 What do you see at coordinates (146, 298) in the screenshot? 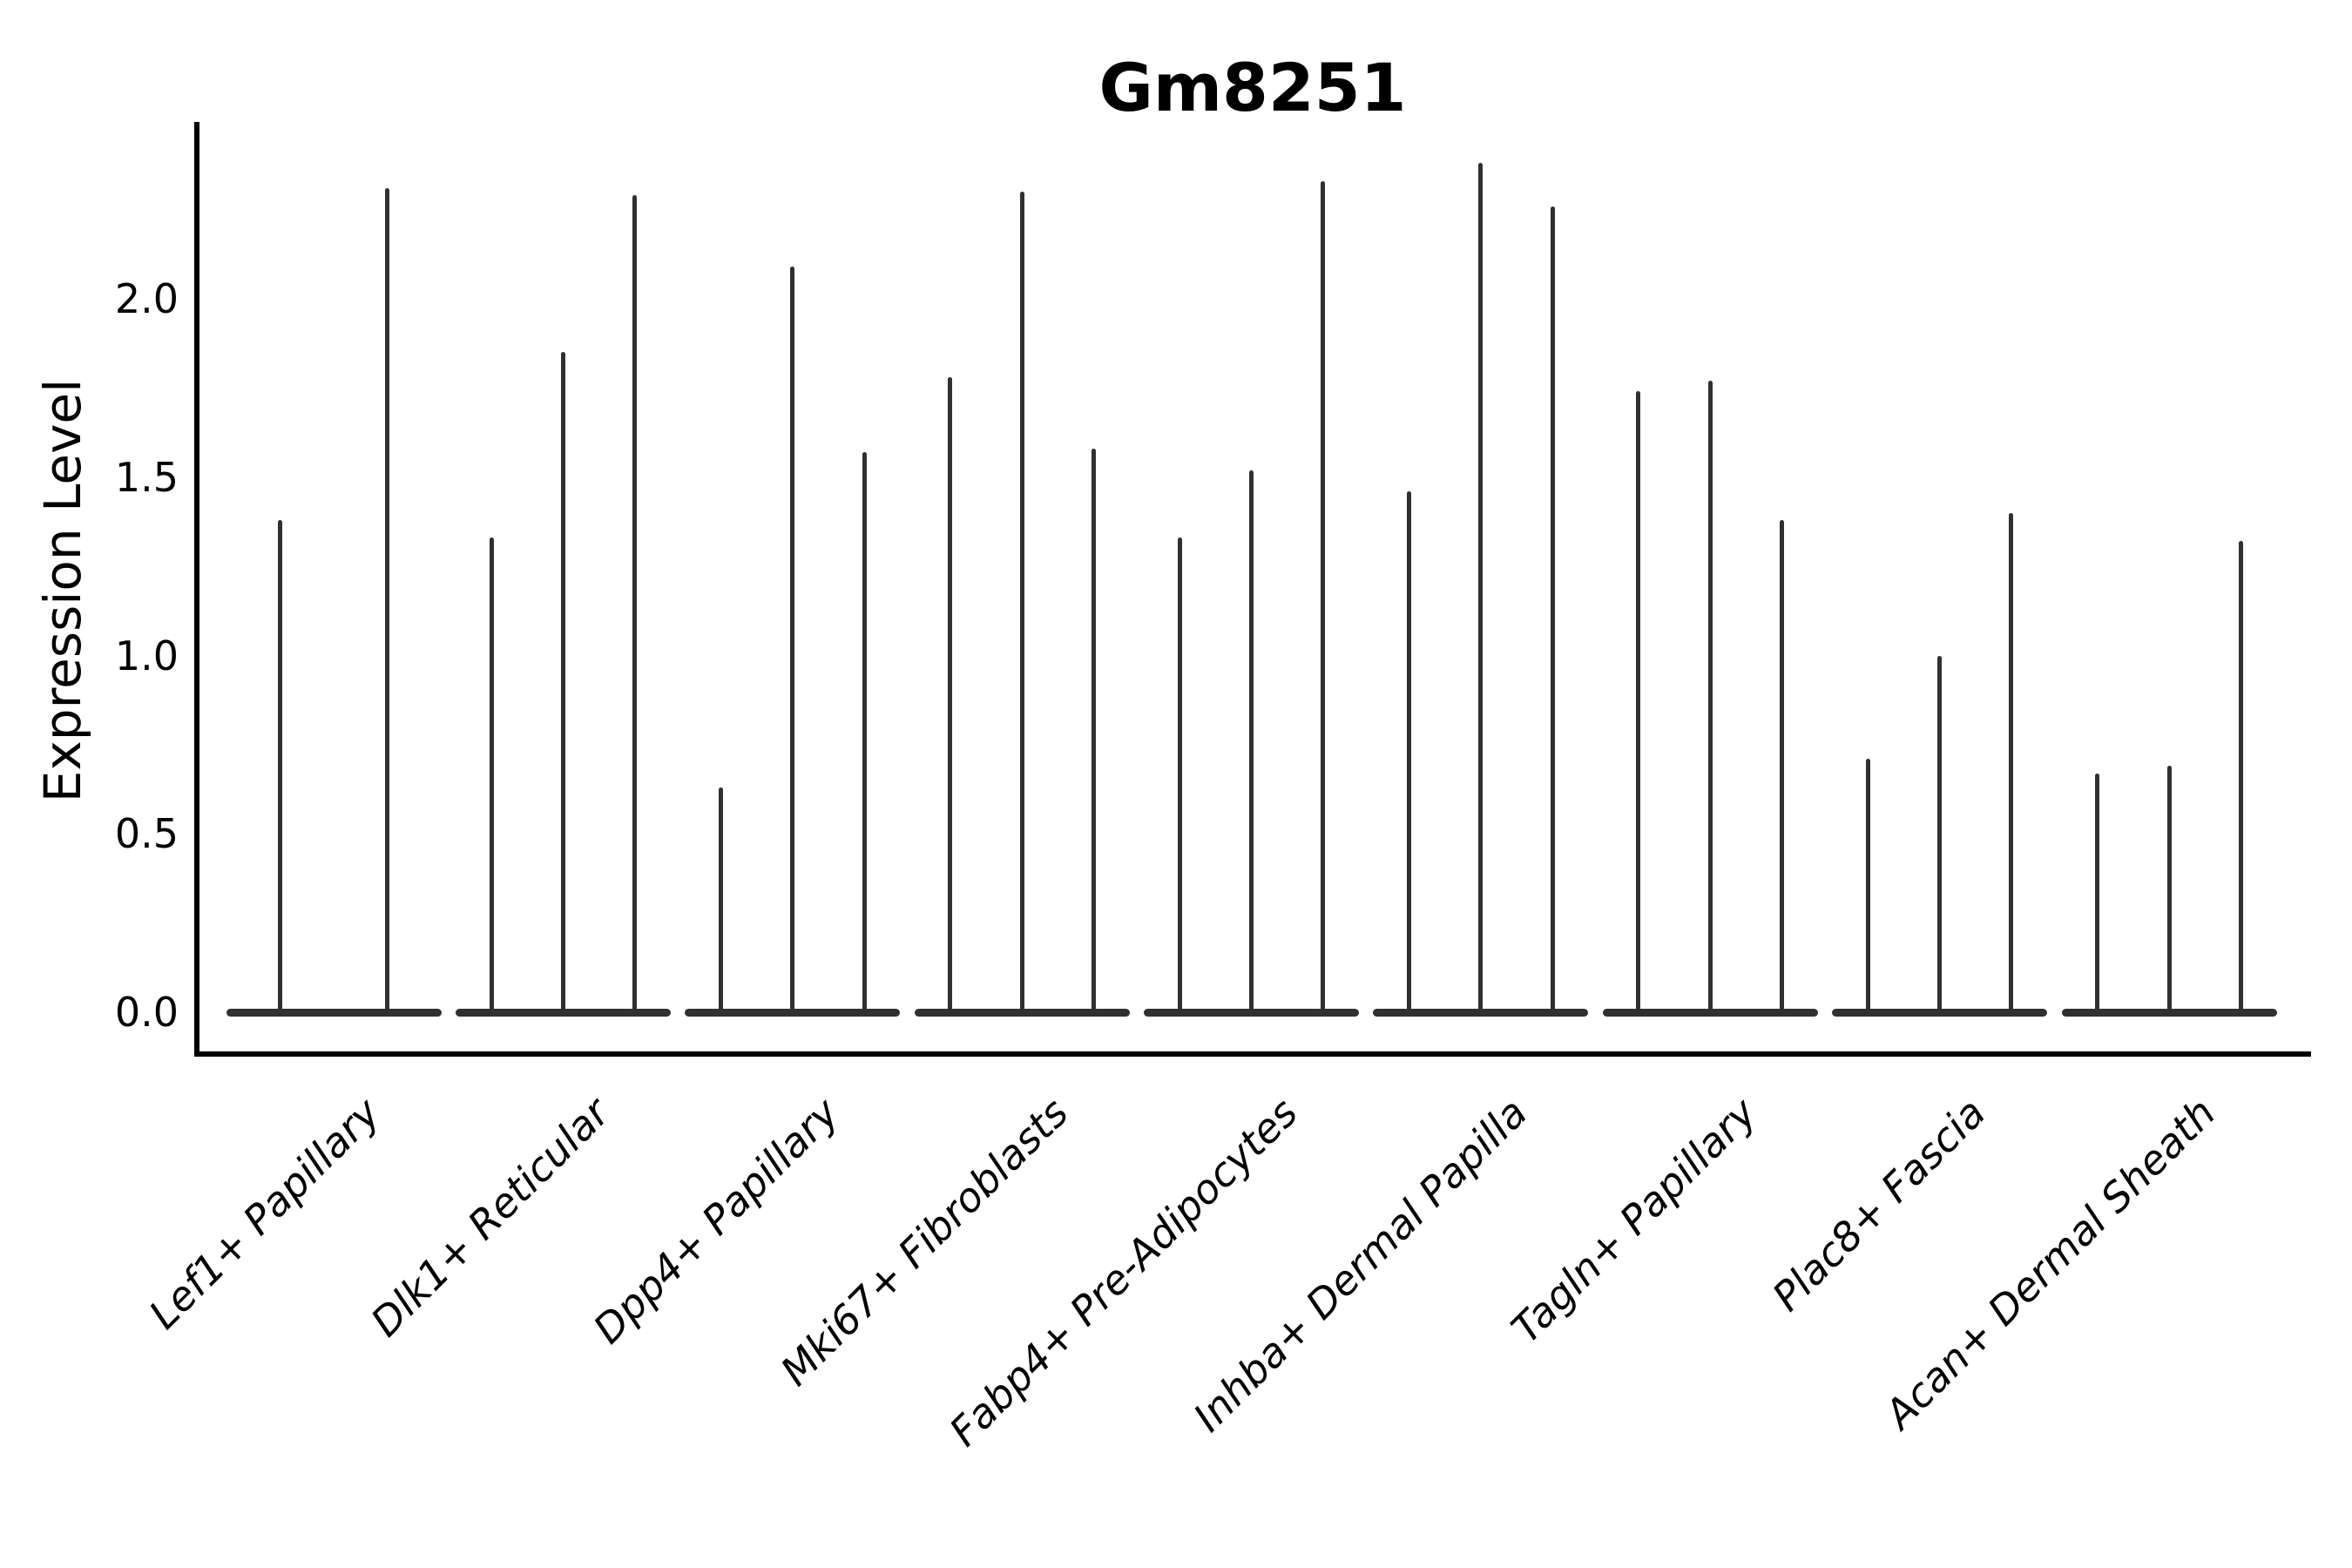
I see `y-tick-label: 2.0` at bounding box center [146, 298].